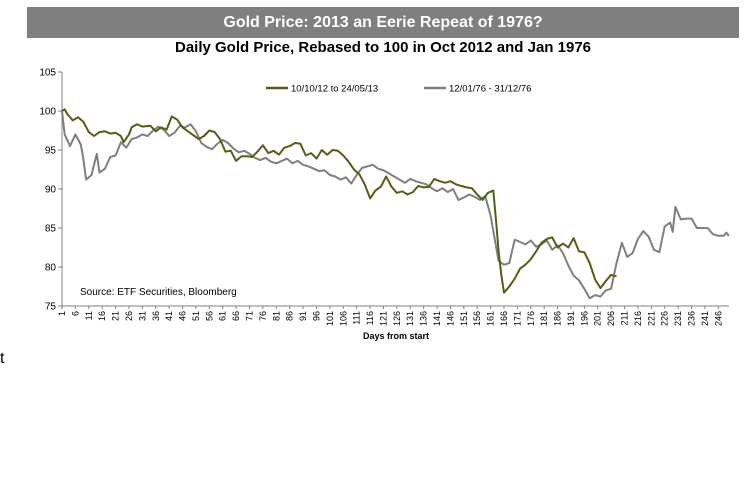 The height and width of the screenshot is (499, 749). Describe the element at coordinates (75, 313) in the screenshot. I see `x-tick-label: 6` at that location.